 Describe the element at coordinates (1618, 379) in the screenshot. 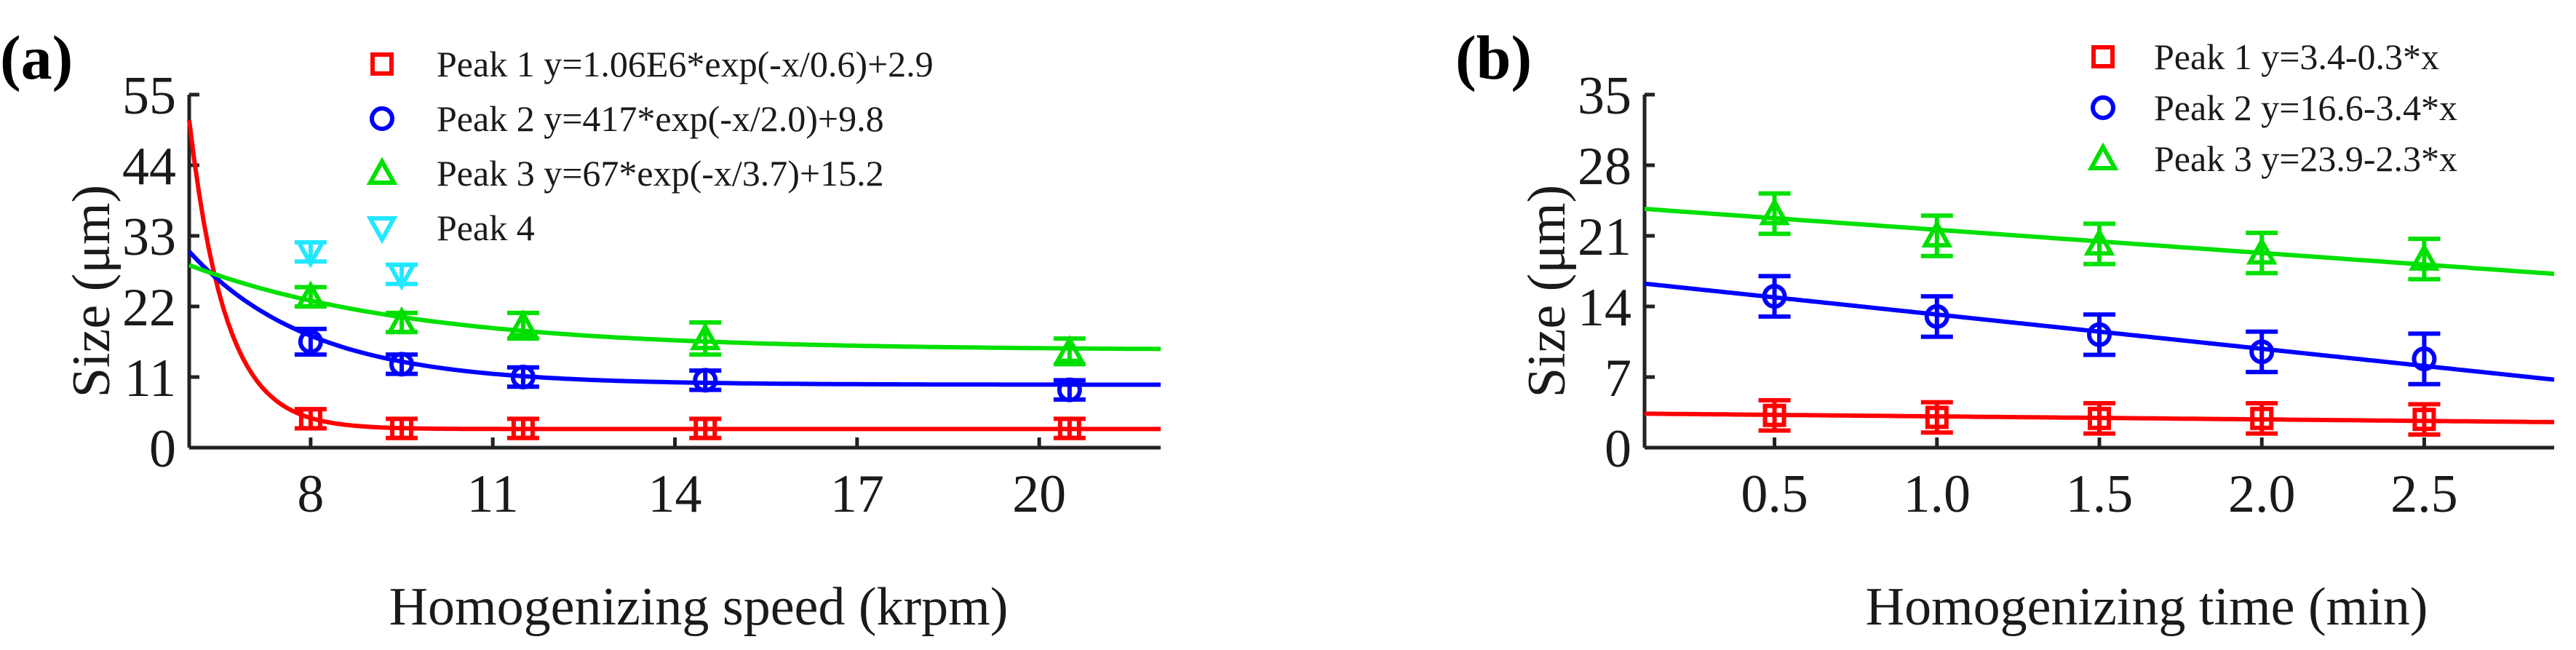

I see `panel-b-y-tick-label: 7` at that location.